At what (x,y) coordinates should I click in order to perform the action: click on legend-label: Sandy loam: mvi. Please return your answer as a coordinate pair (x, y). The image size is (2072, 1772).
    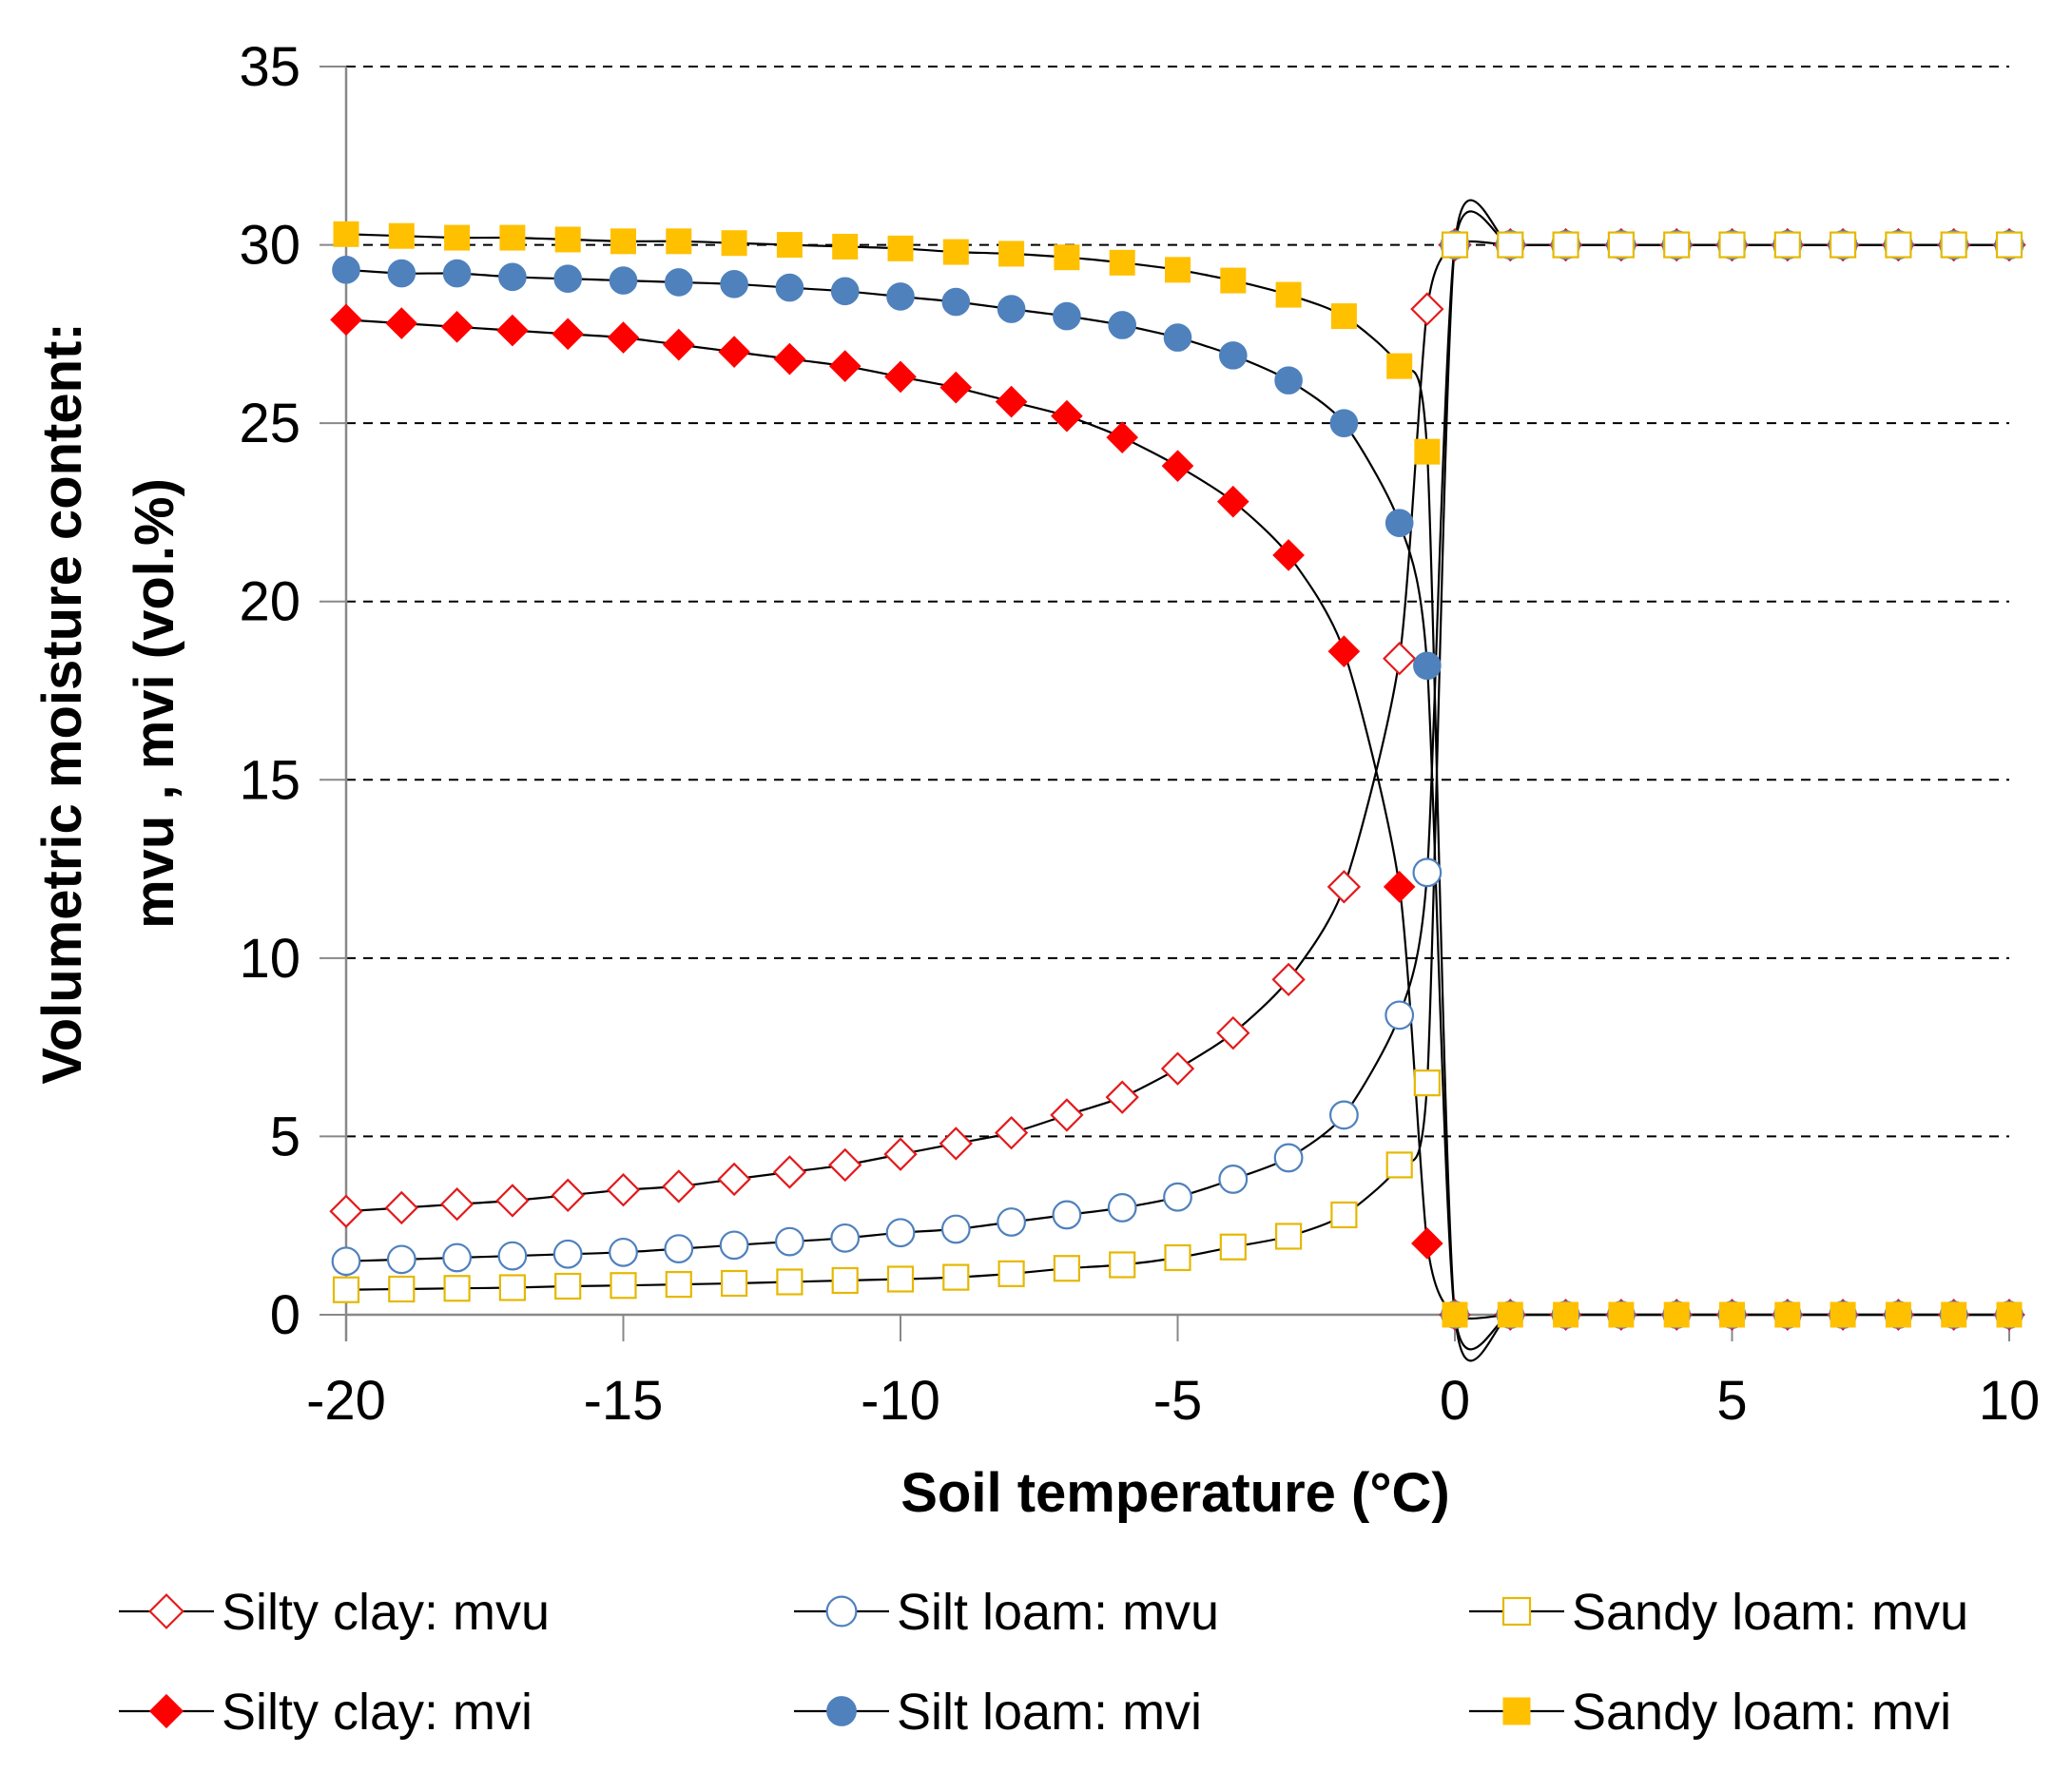
    Looking at the image, I should click on (1761, 1712).